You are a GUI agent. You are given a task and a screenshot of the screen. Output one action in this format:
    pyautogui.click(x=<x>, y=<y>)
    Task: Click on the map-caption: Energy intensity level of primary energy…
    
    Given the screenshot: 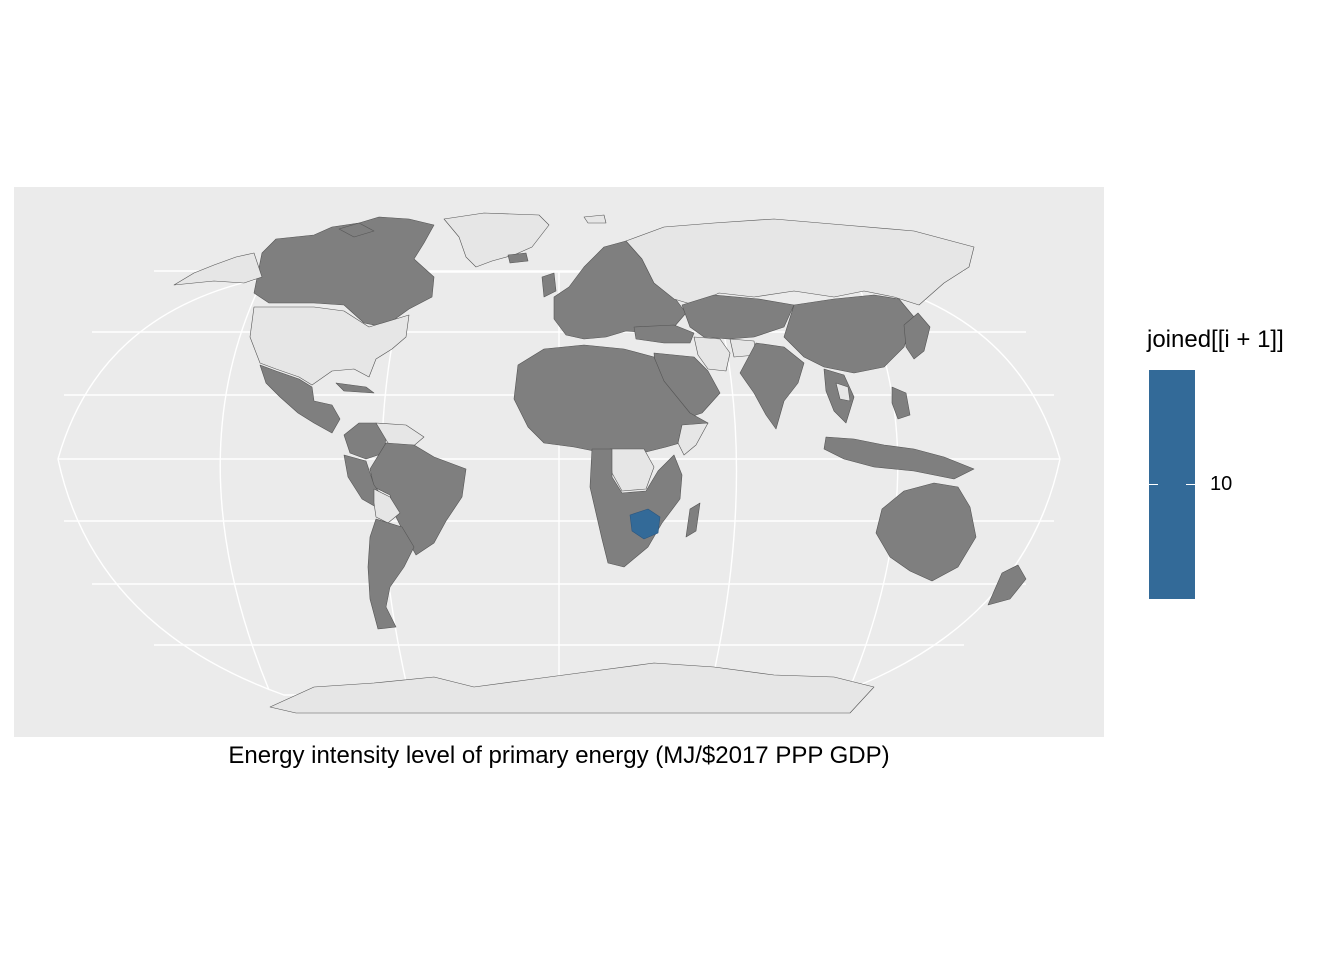 What is the action you would take?
    pyautogui.click(x=559, y=755)
    